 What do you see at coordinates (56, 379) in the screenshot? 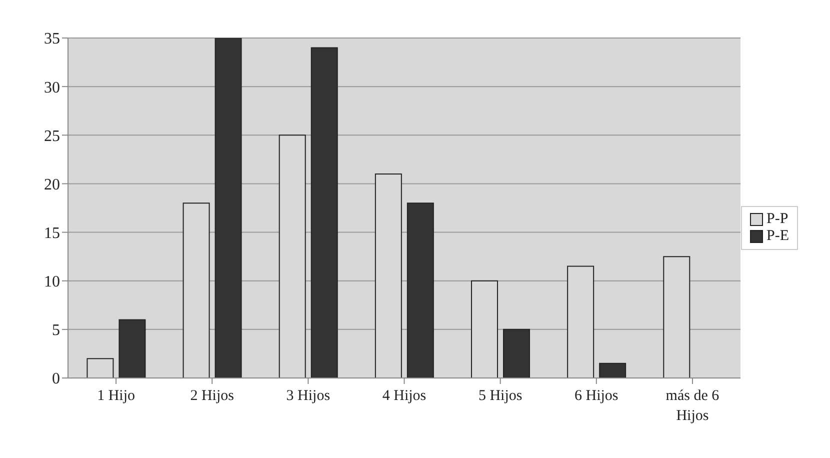
I see `y-tick-label: 0` at bounding box center [56, 379].